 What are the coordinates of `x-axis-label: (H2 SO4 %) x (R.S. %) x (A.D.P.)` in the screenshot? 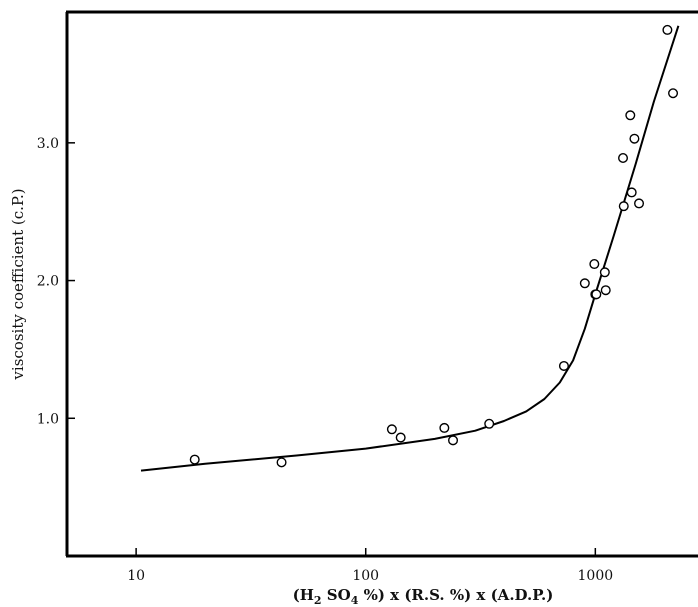 It's located at (423, 596).